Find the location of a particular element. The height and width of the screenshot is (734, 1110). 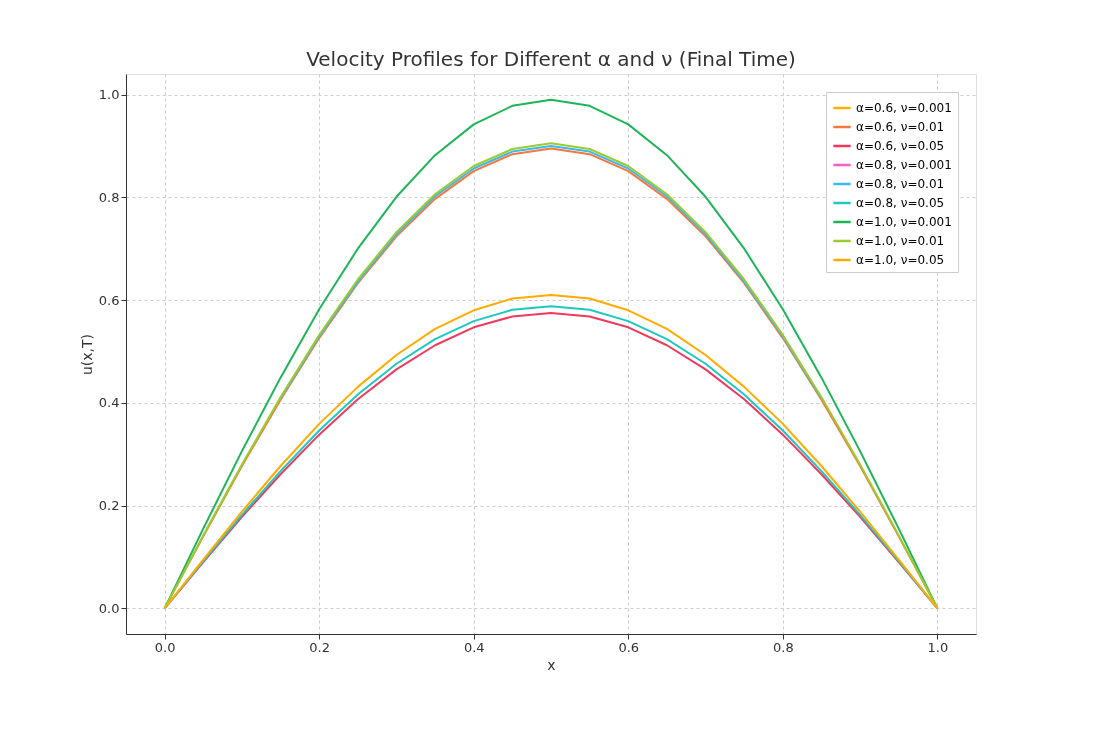

y-tick-label: 0.8 is located at coordinates (109, 197).